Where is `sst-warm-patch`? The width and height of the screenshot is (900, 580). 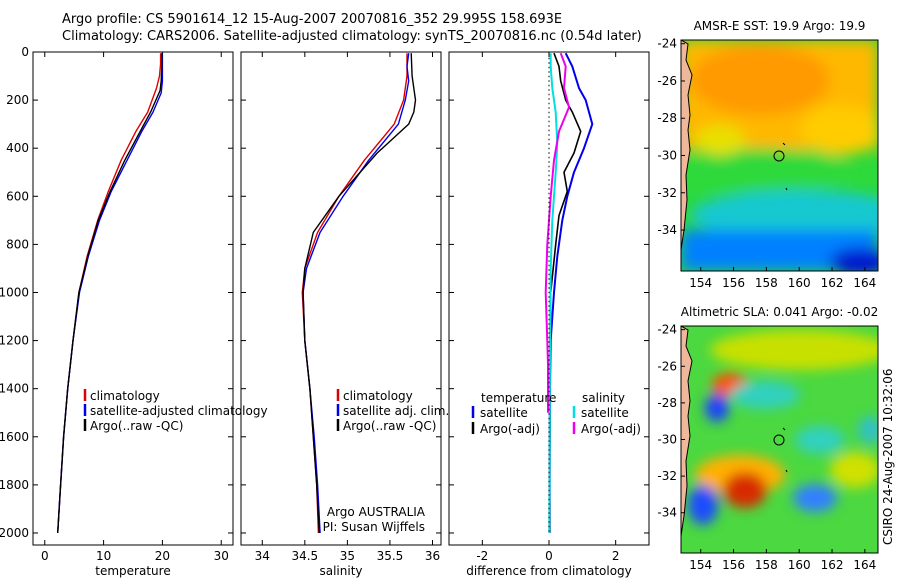 sst-warm-patch is located at coordinates (839, 130).